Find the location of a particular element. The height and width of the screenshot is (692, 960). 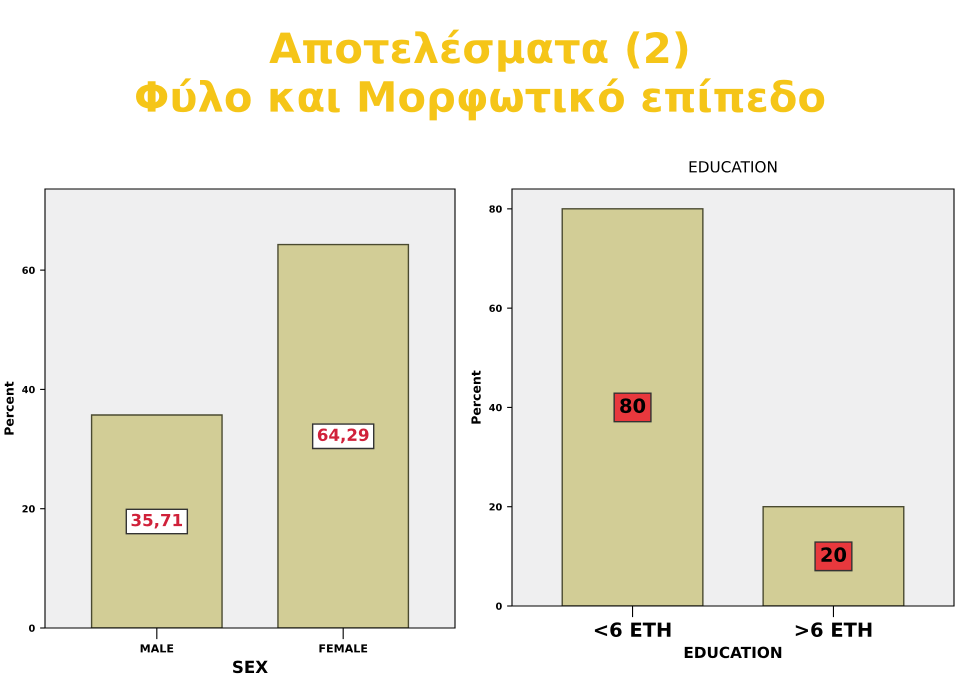

data-label: 20 is located at coordinates (833, 554).